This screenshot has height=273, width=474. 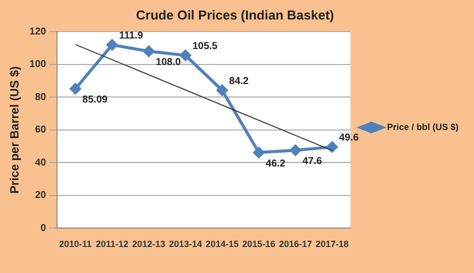 What do you see at coordinates (276, 164) in the screenshot?
I see `data-label: 46.2` at bounding box center [276, 164].